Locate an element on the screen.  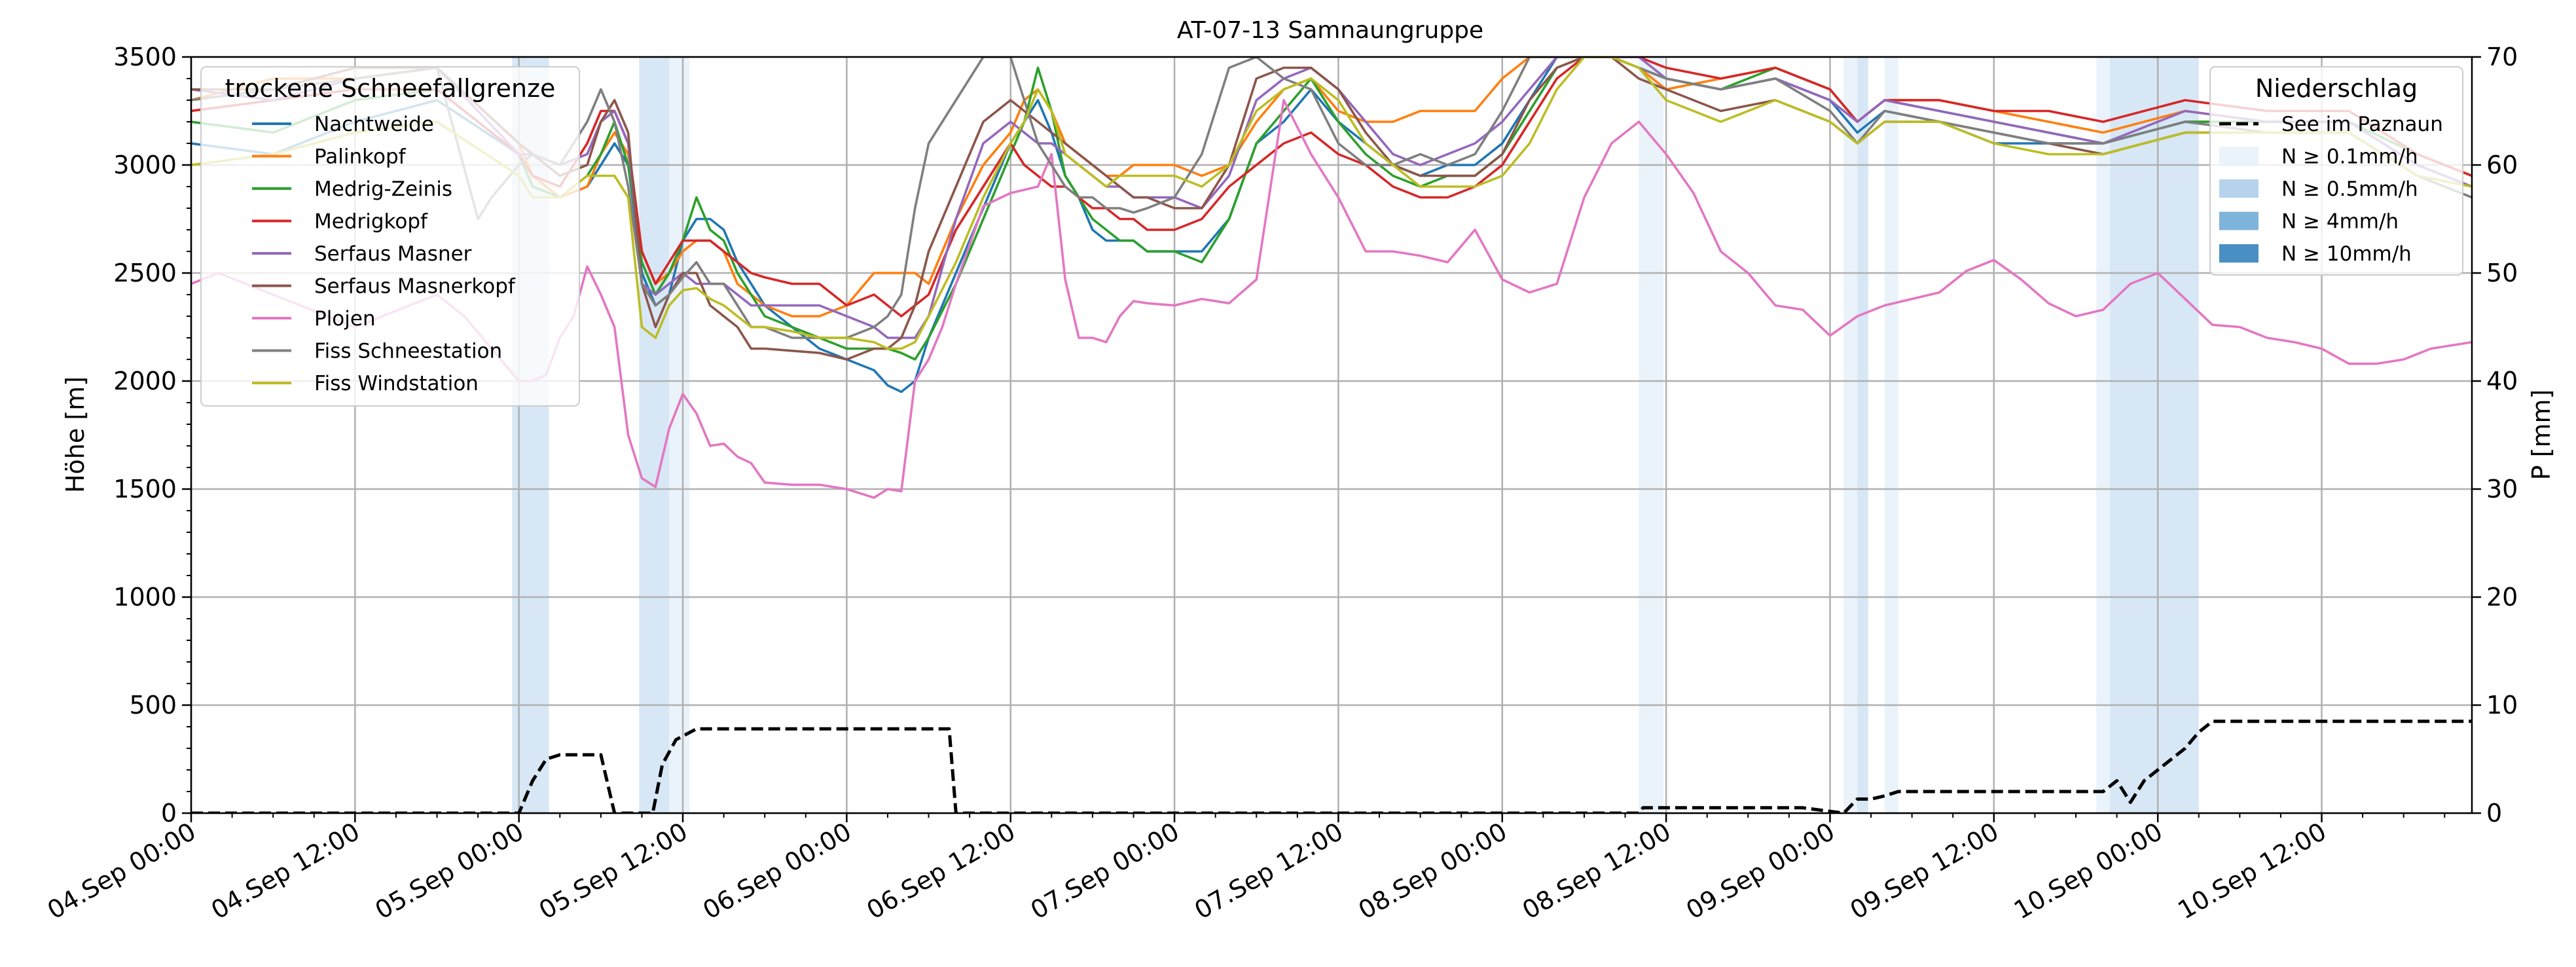
x-tick-label: 08.Sep 00:00 is located at coordinates (1433, 871).